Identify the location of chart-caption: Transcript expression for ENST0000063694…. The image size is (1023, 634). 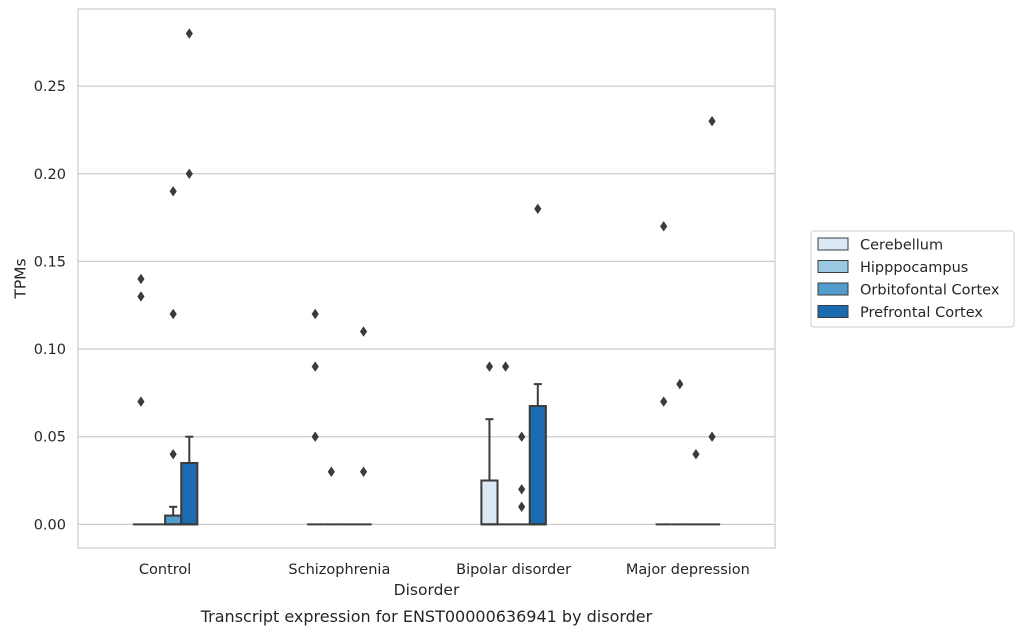
(426, 616).